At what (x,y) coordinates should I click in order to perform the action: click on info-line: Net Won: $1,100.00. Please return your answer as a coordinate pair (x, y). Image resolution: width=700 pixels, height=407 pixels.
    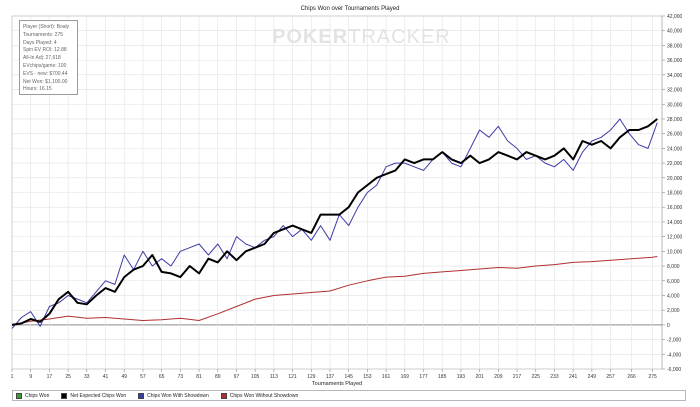
    Looking at the image, I should click on (45, 81).